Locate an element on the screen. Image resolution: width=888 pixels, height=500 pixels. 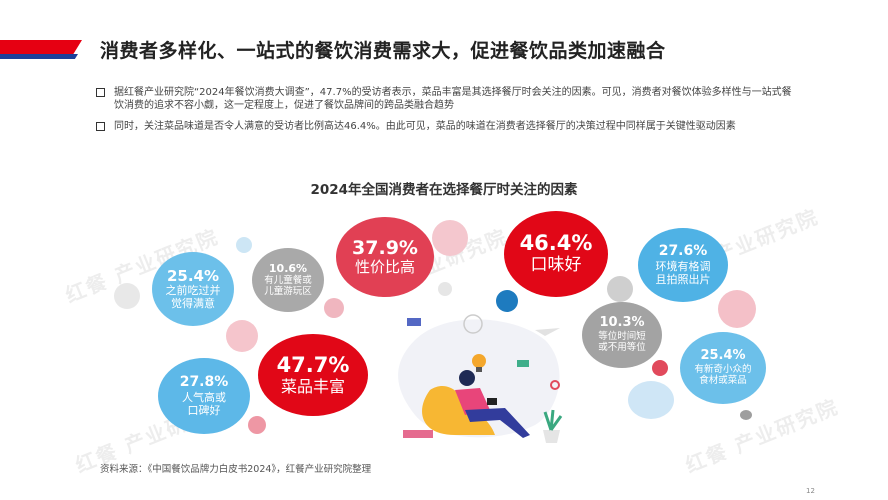
header-accent-bar is located at coordinates (41, 48).